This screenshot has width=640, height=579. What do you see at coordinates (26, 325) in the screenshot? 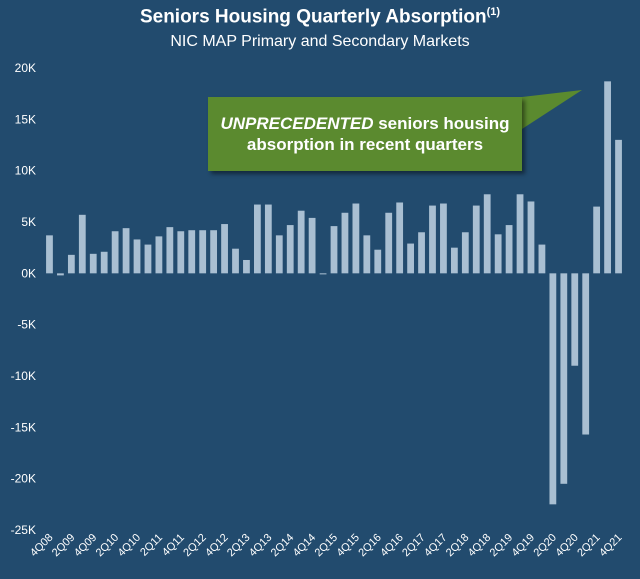
I see `y-tick-label: -5K` at bounding box center [26, 325].